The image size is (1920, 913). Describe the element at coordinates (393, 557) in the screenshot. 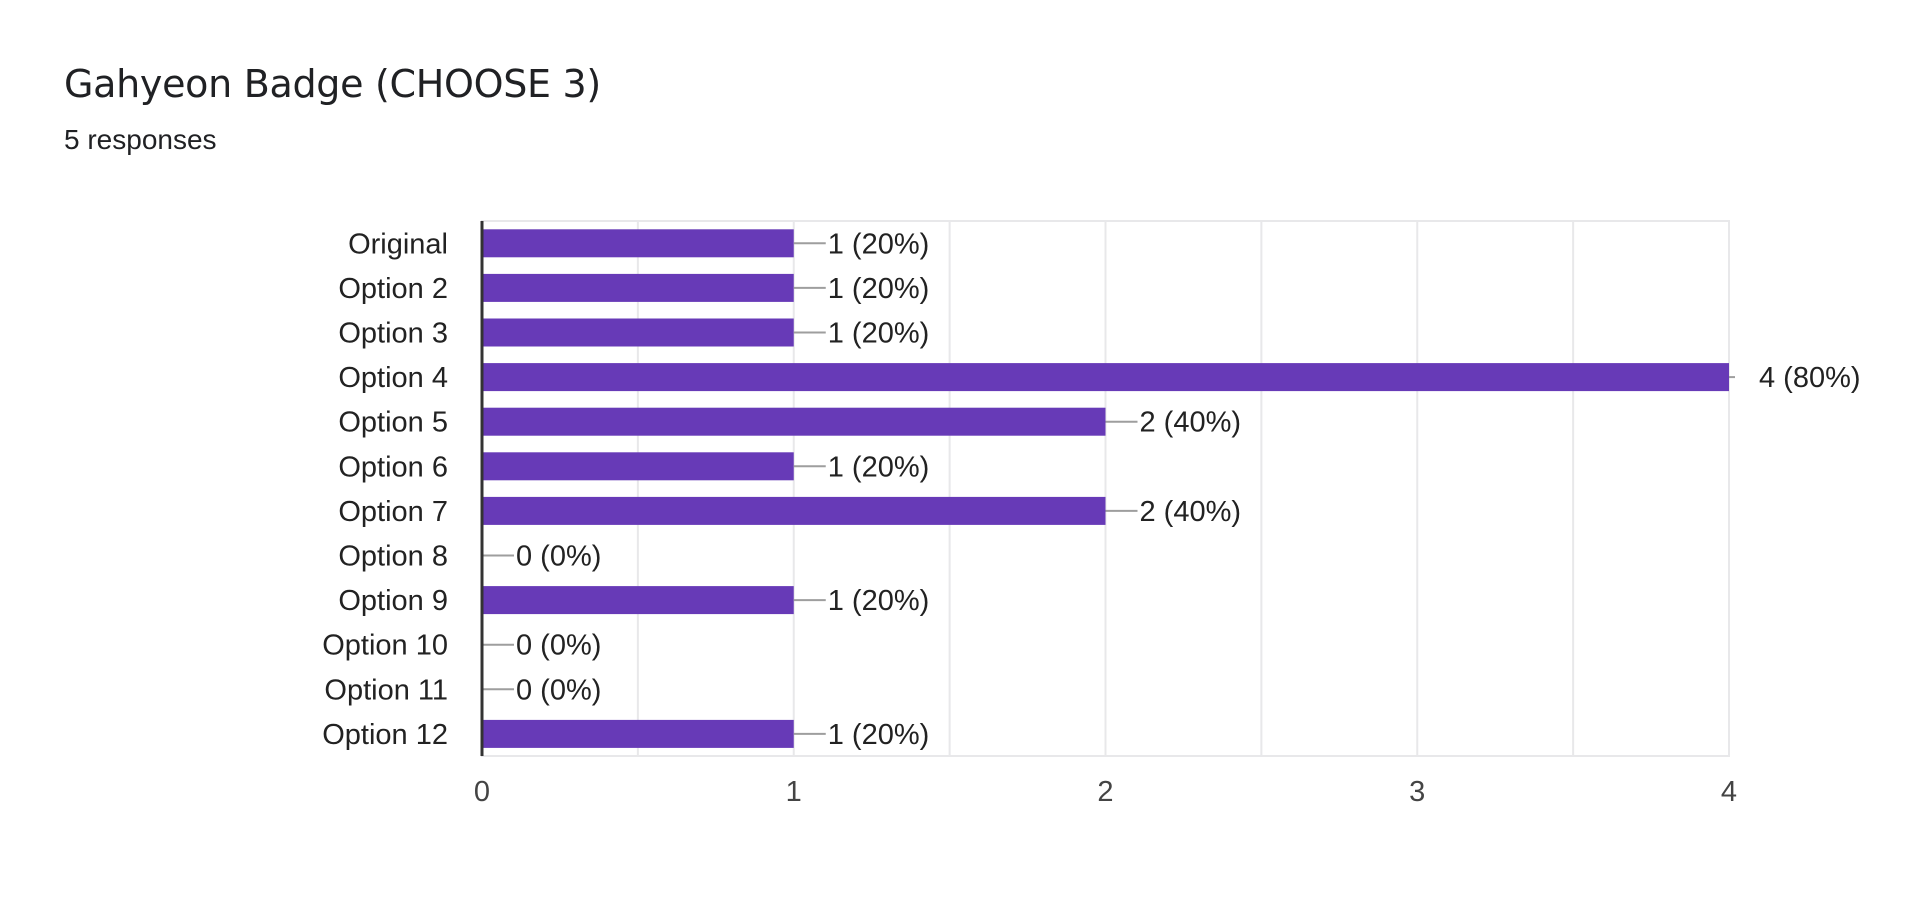

I see `category-label: Option 8` at that location.